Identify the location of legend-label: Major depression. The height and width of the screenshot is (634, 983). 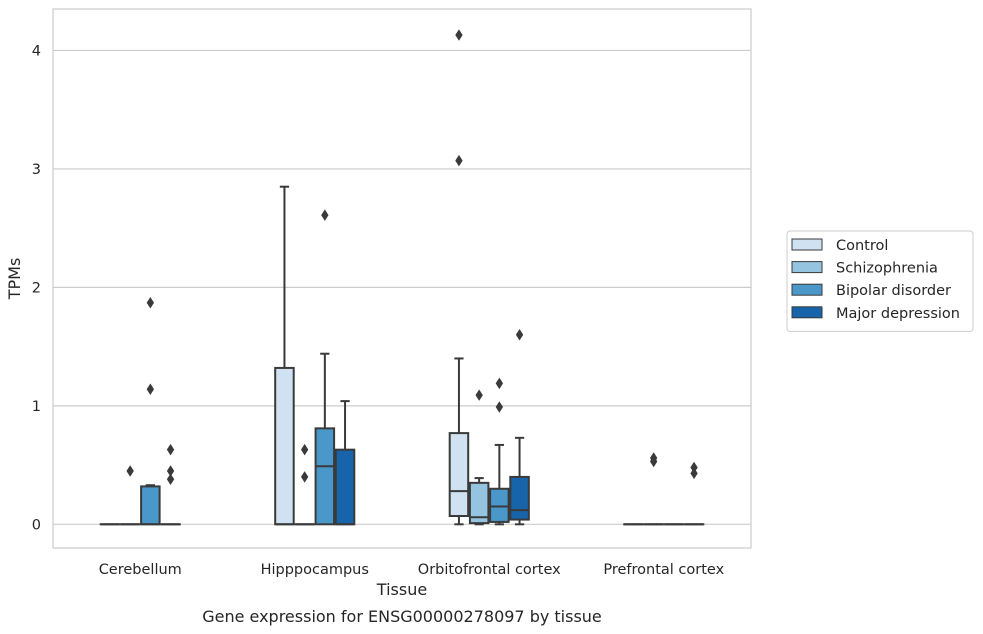
(898, 314).